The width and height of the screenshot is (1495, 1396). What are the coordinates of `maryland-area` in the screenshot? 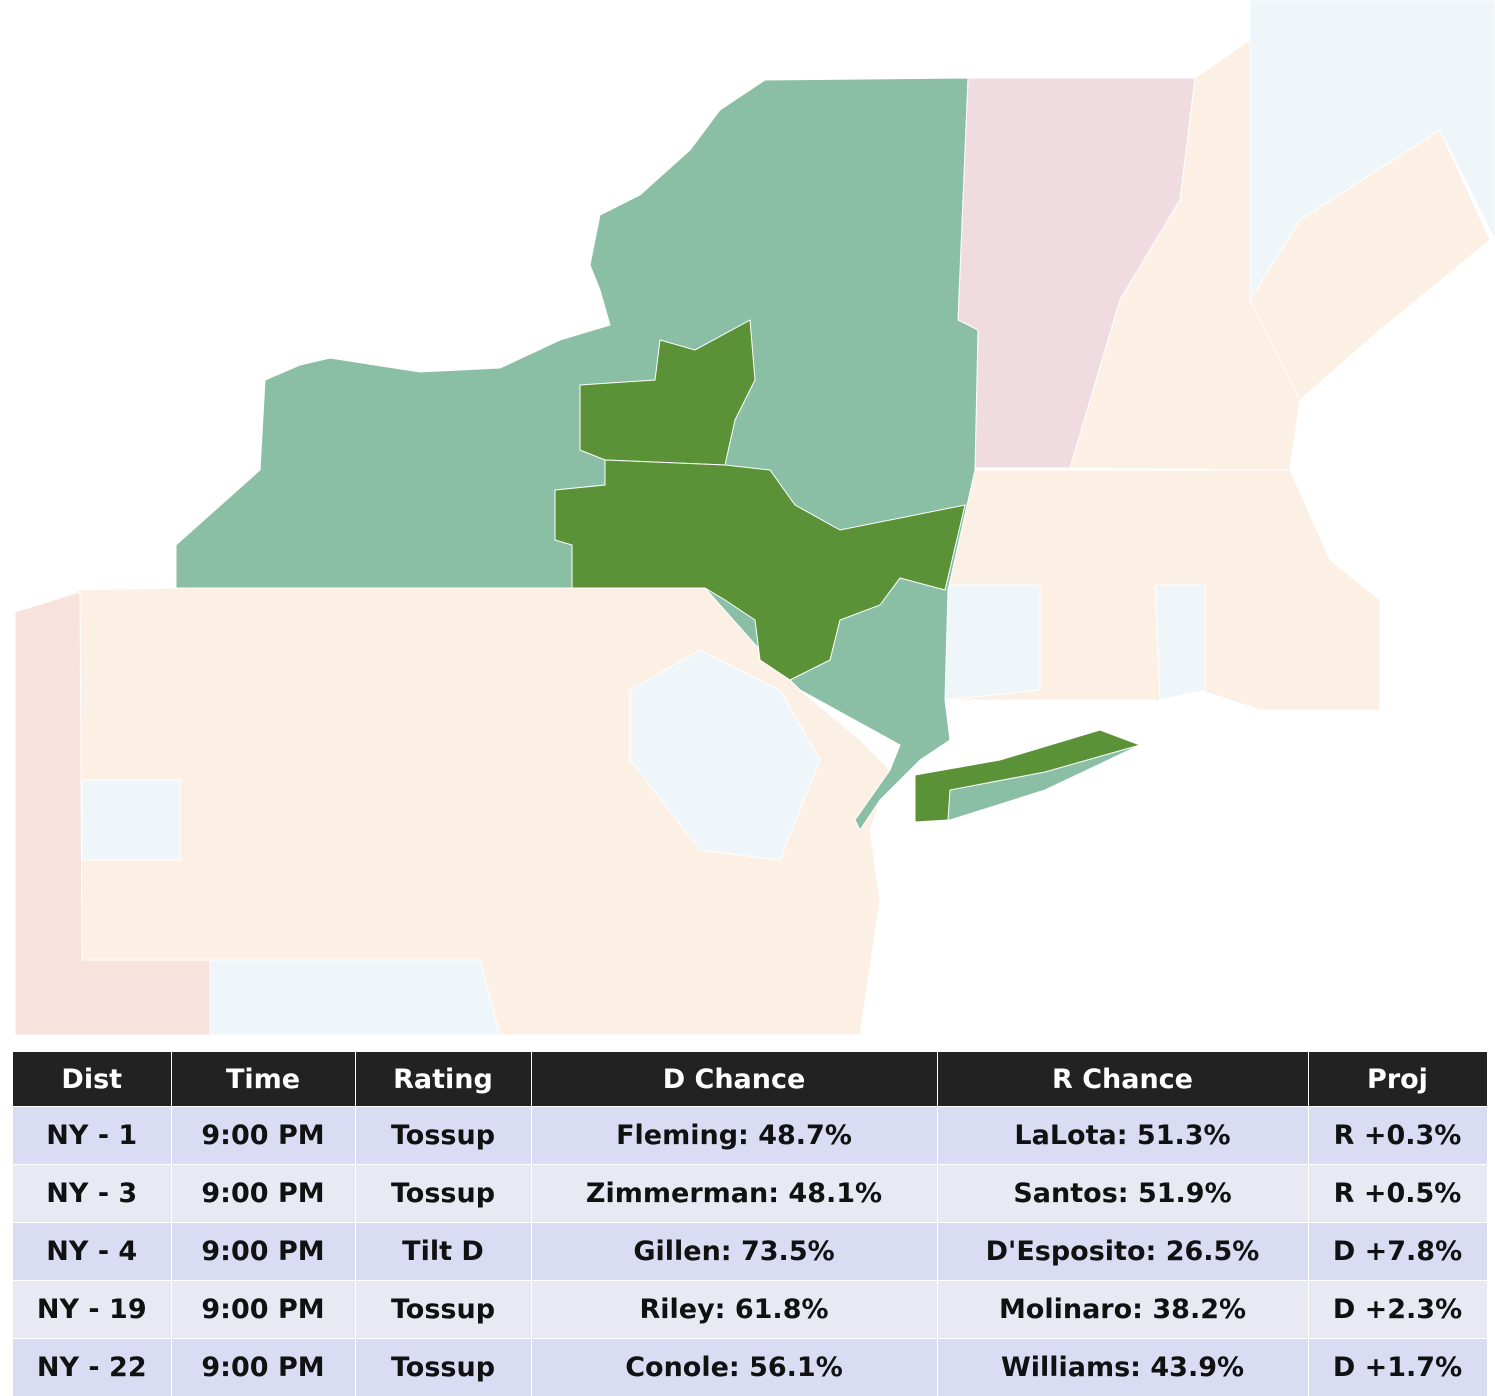 It's located at (131, 820).